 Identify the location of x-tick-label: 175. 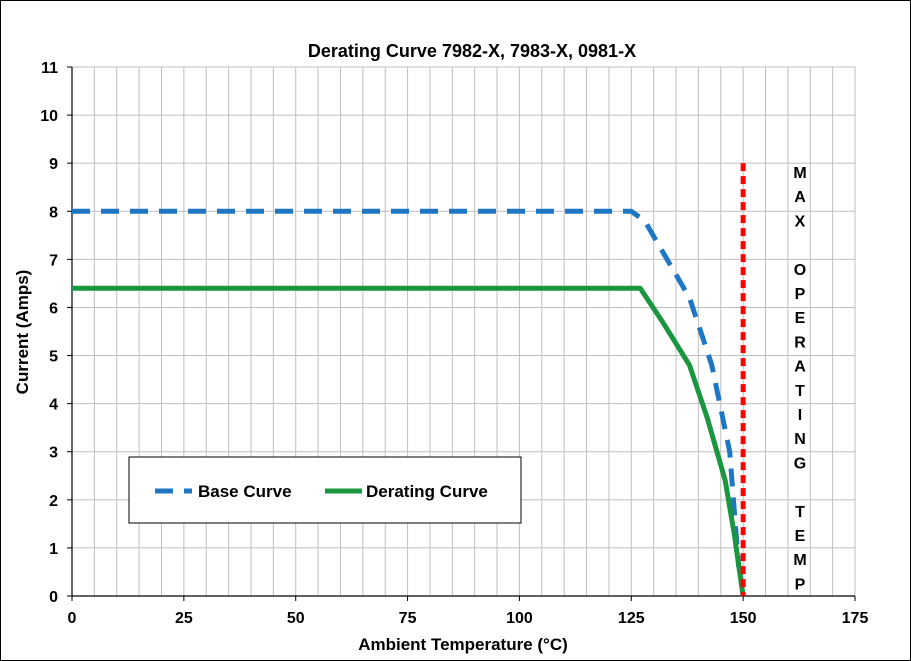
(855, 618).